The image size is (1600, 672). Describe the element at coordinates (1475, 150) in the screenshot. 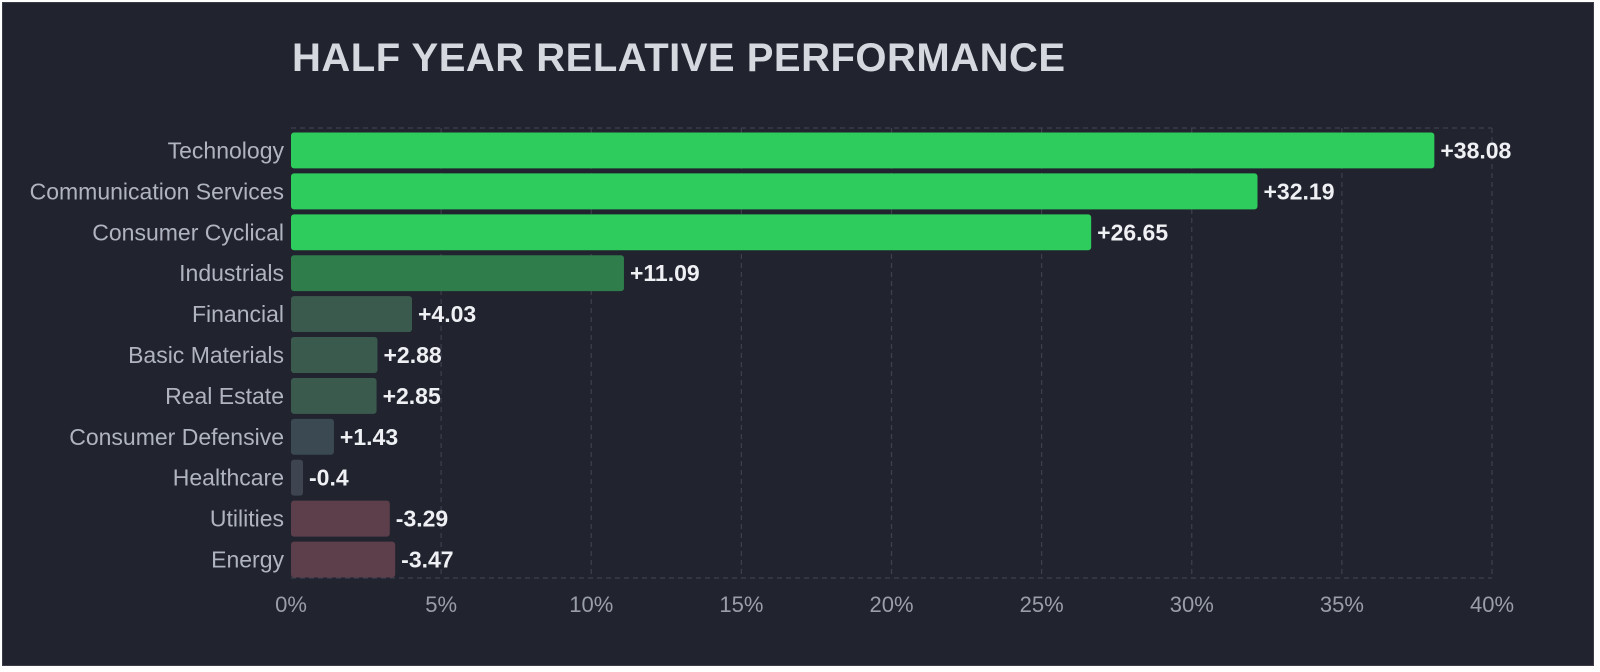

I see `value-label: +38.08` at that location.